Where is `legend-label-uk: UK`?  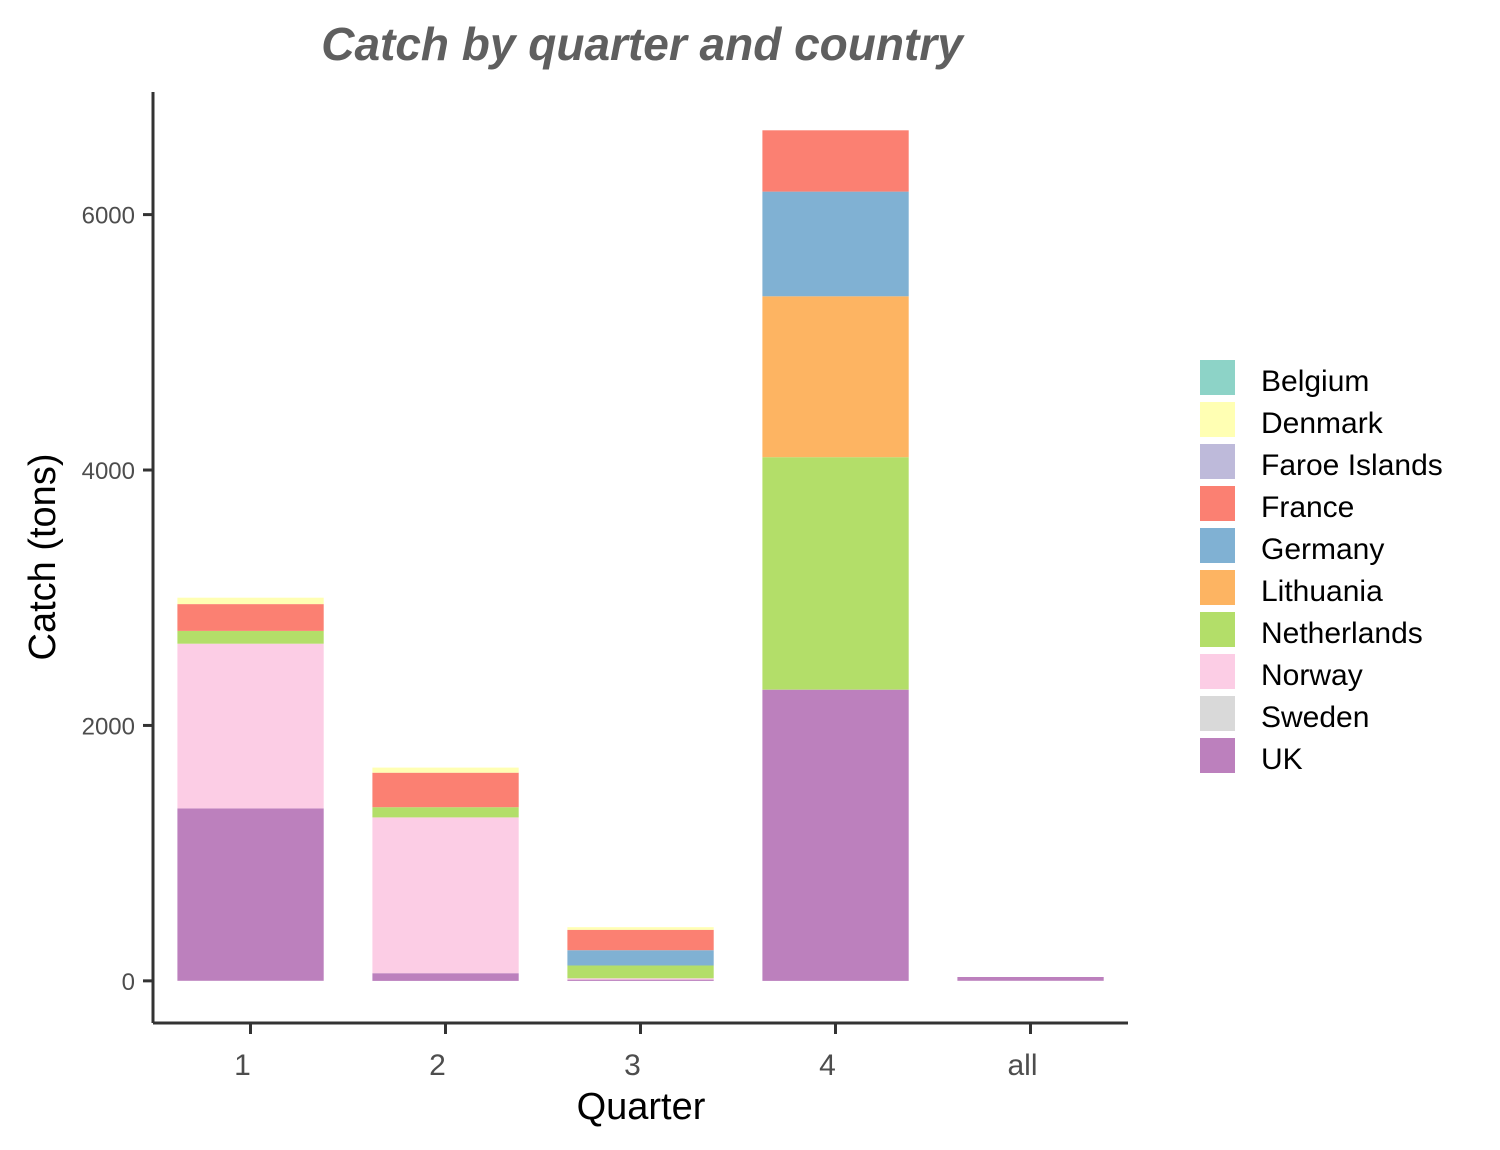 legend-label-uk: UK is located at coordinates (1282, 759).